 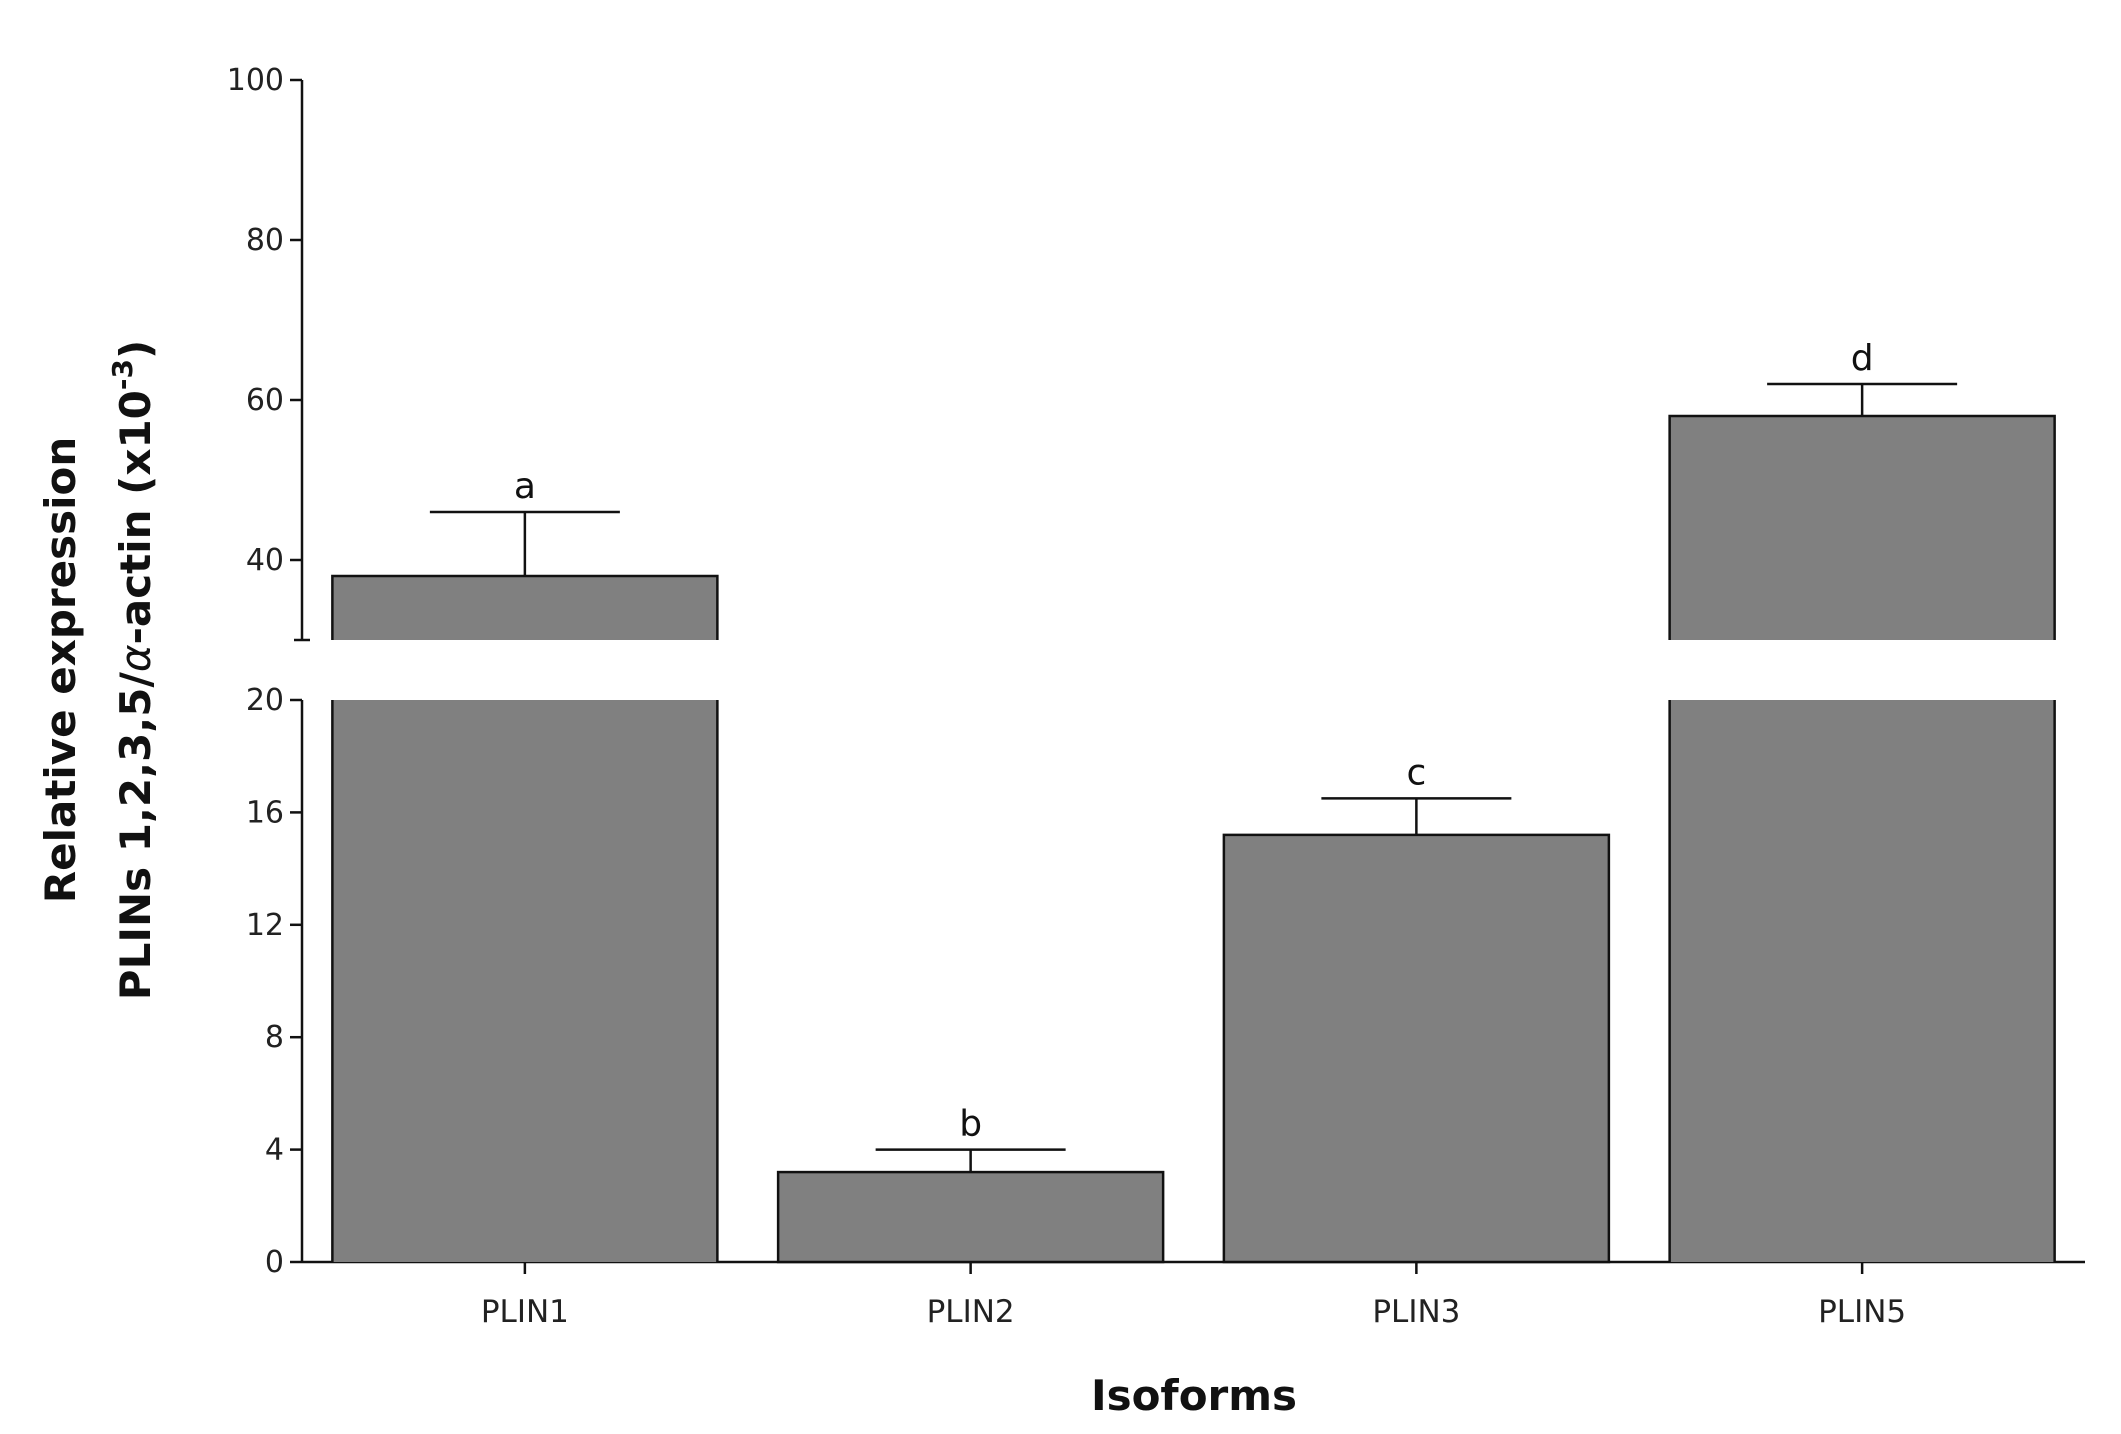 What do you see at coordinates (274, 1262) in the screenshot?
I see `y-tick-label-lower: 0` at bounding box center [274, 1262].